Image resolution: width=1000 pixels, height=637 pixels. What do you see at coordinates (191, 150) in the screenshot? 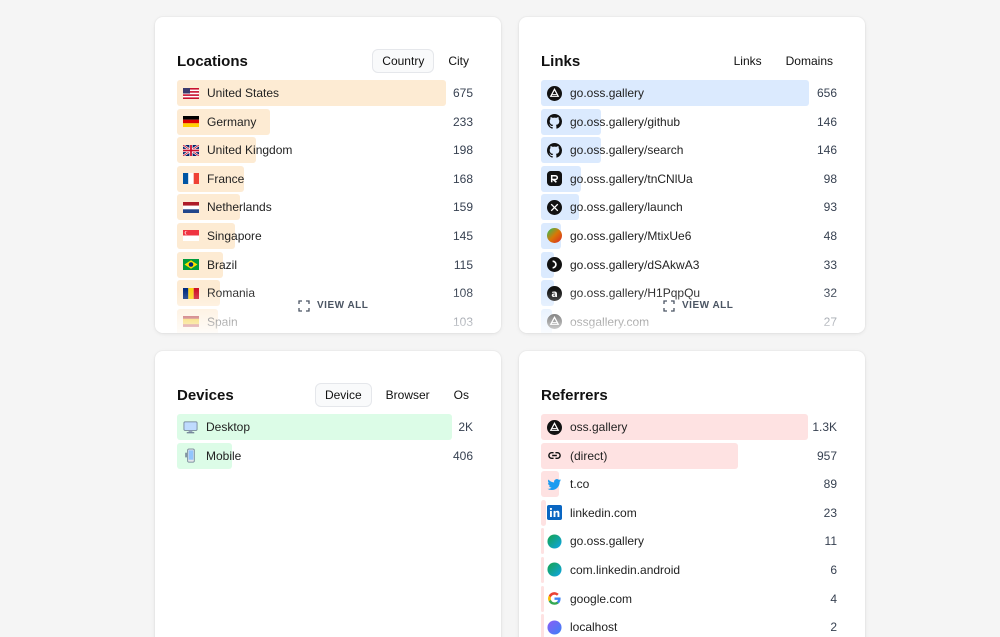
I see `flag-gb-icon` at bounding box center [191, 150].